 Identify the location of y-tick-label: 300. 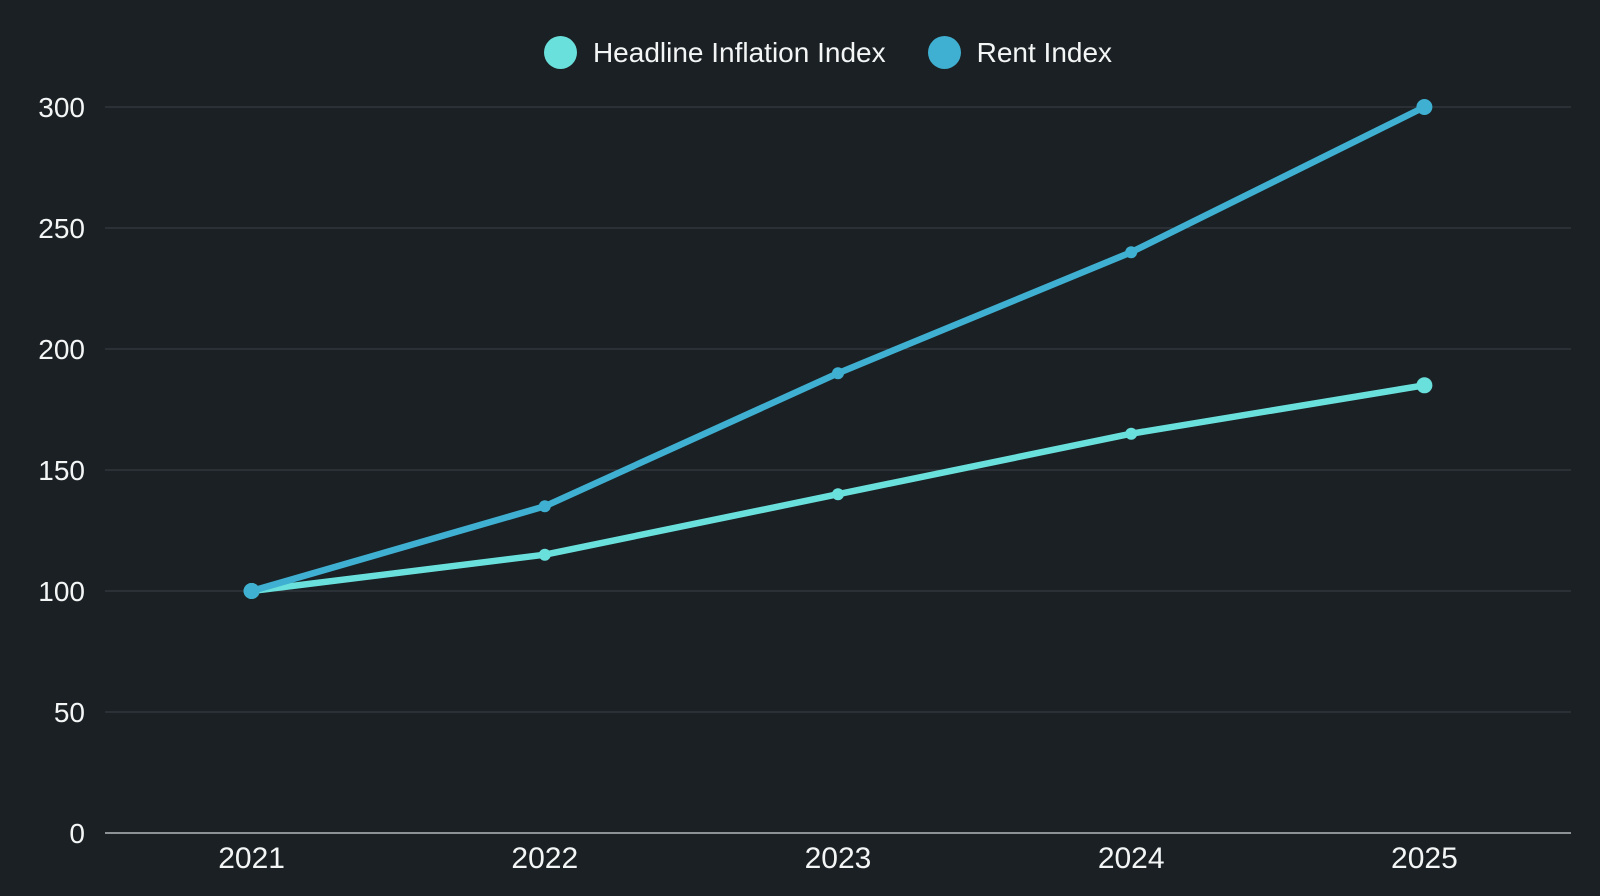
(61, 107).